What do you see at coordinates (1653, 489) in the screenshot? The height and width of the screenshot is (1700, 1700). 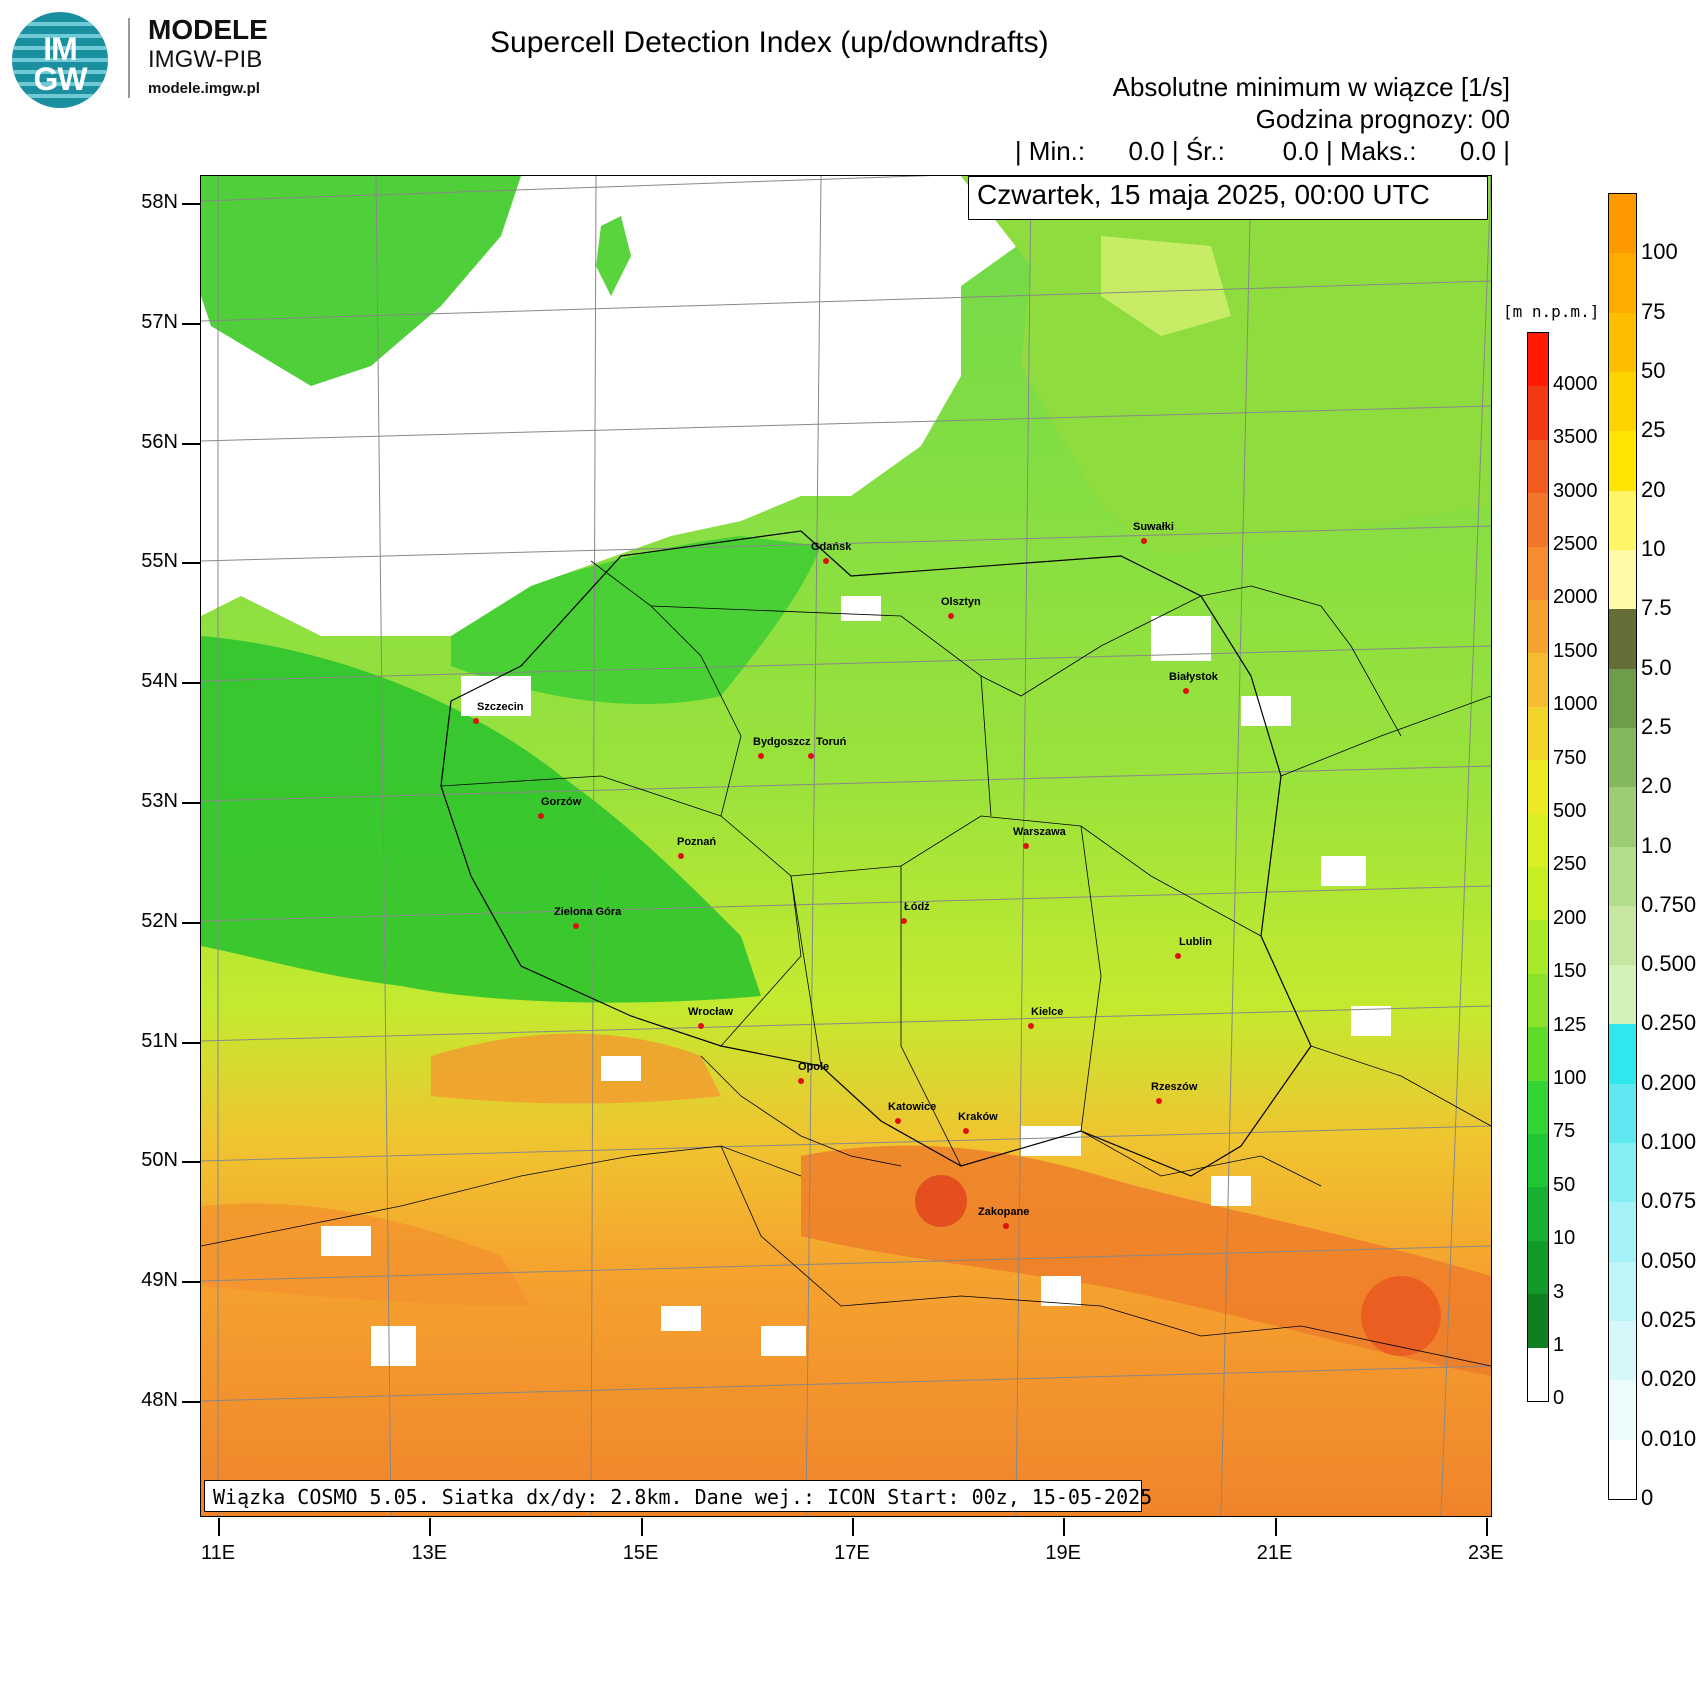 I see `colorbar-label: 20` at bounding box center [1653, 489].